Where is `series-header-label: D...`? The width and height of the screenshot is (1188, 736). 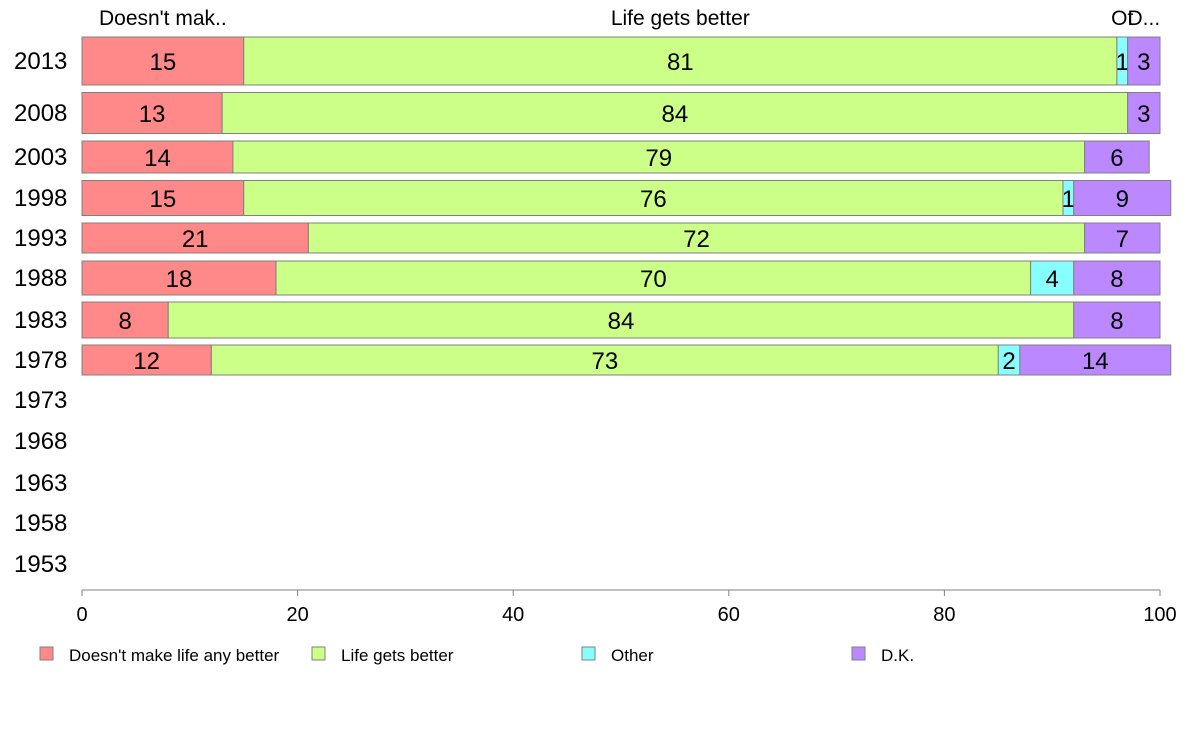
series-header-label: D... is located at coordinates (1143, 18).